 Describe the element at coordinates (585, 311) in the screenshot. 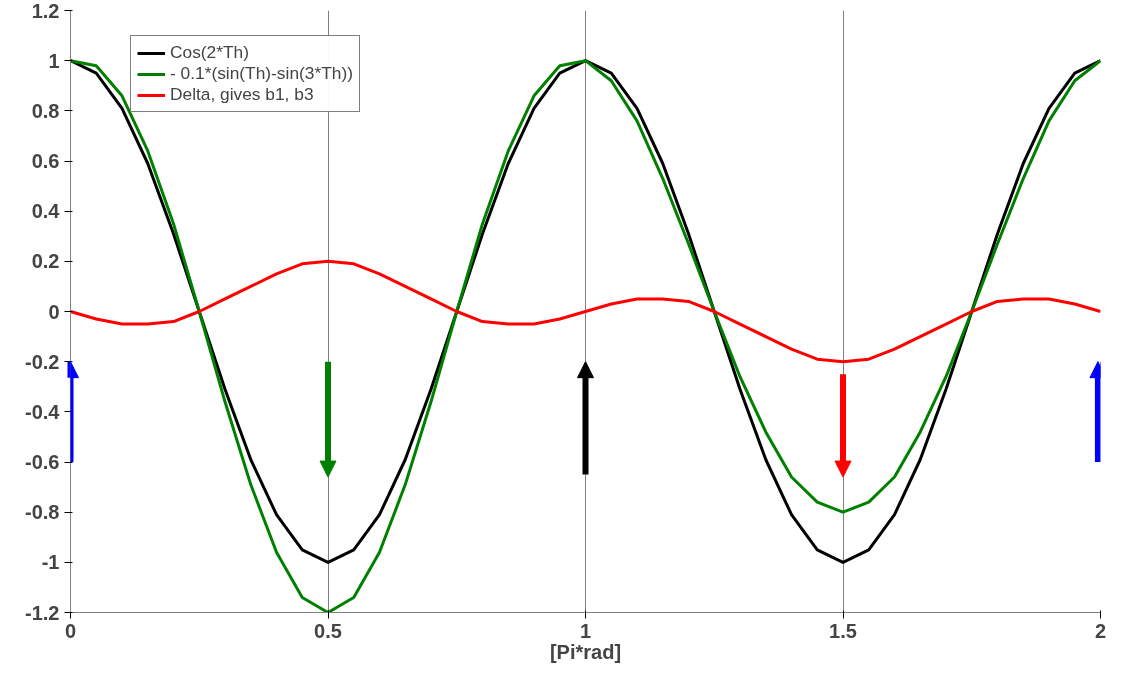

I see `line-series` at that location.